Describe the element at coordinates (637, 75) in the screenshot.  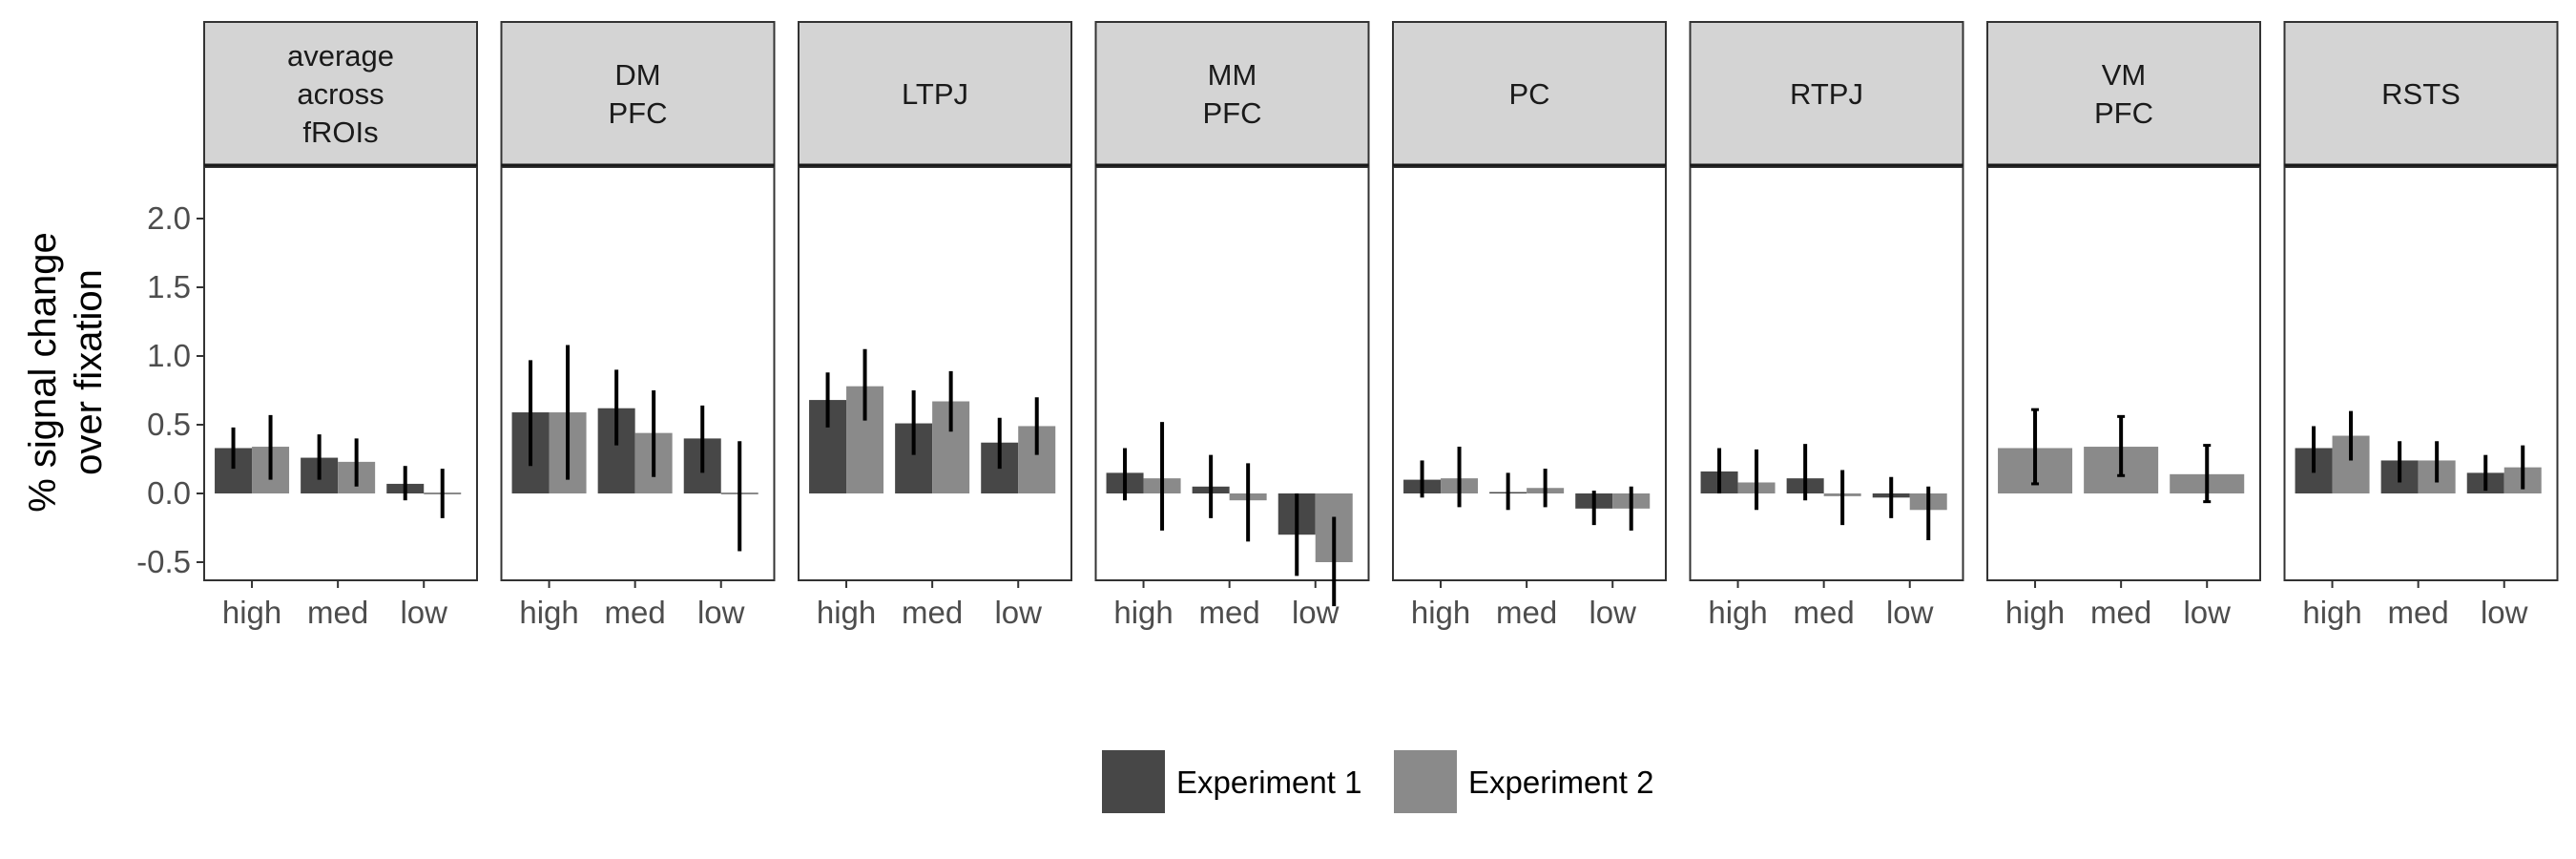
I see `facet-title: DM` at that location.